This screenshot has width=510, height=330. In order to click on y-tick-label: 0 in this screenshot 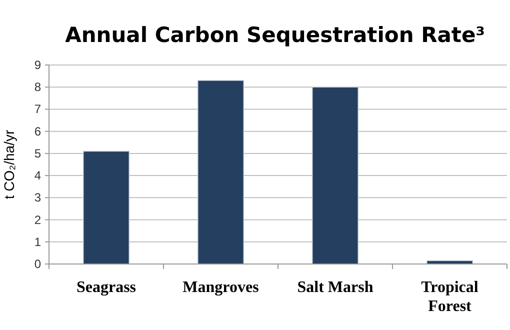, I will do `click(38, 264)`.